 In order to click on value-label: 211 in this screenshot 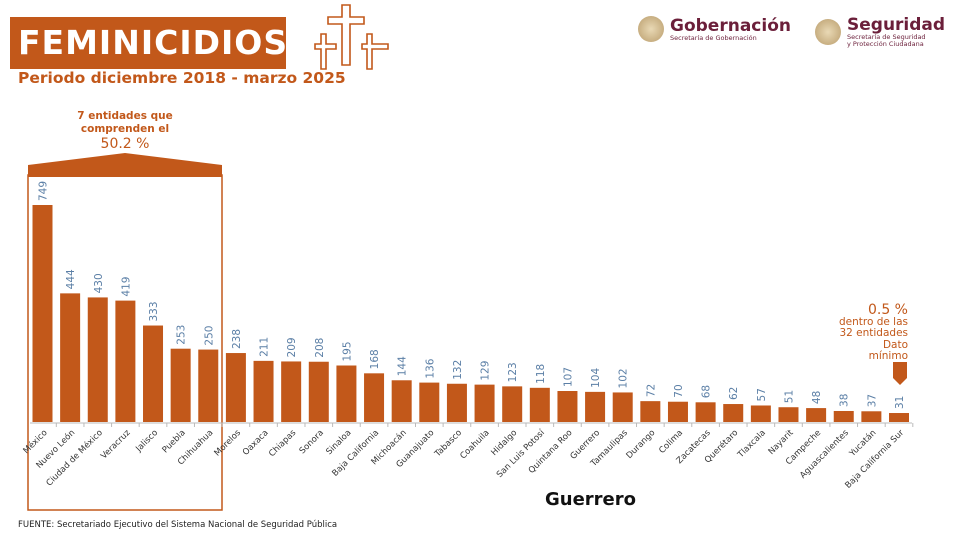, I will do `click(265, 347)`.